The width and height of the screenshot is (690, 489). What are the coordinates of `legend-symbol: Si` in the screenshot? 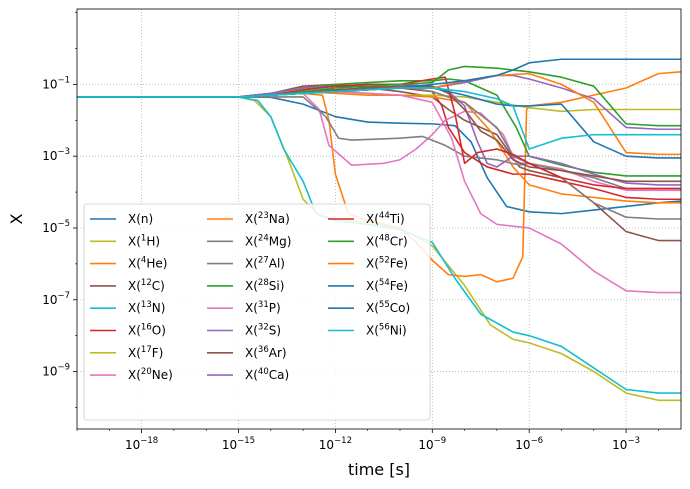 It's located at (274, 286).